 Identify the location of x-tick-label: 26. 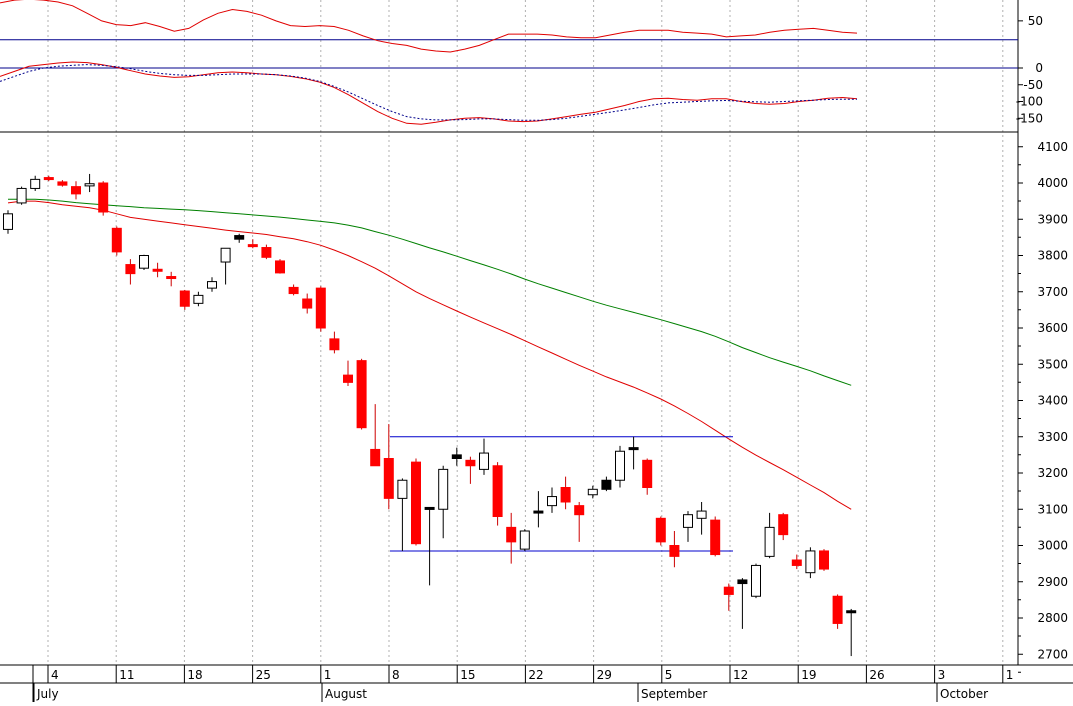
(876, 675).